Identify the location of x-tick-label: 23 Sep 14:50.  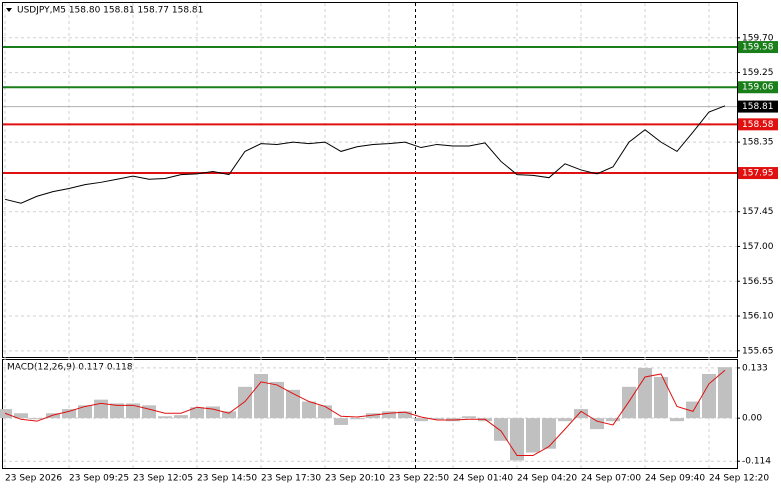
(227, 479).